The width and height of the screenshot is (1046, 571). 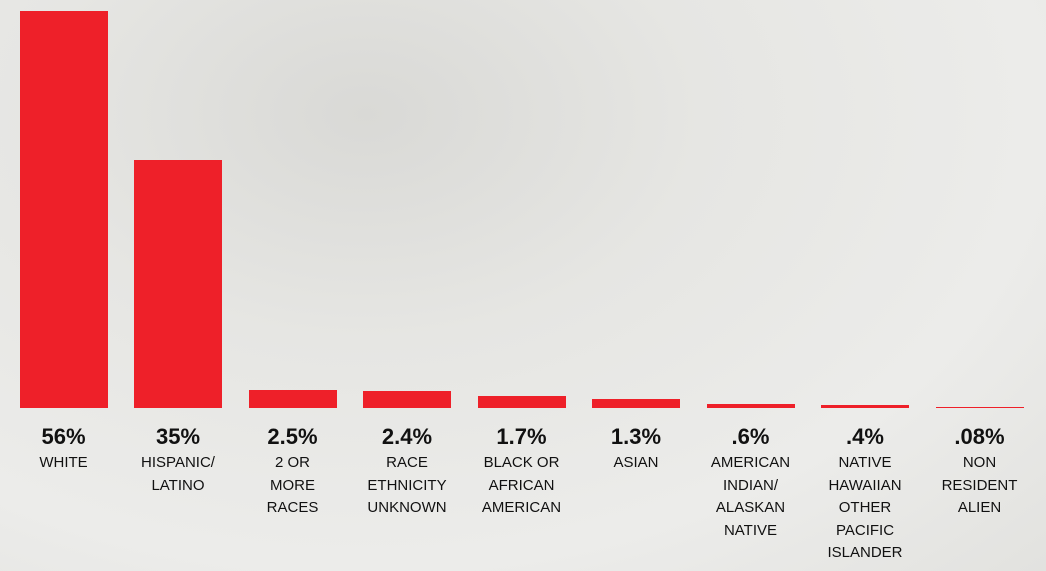 What do you see at coordinates (178, 436) in the screenshot?
I see `value-label: 35%` at bounding box center [178, 436].